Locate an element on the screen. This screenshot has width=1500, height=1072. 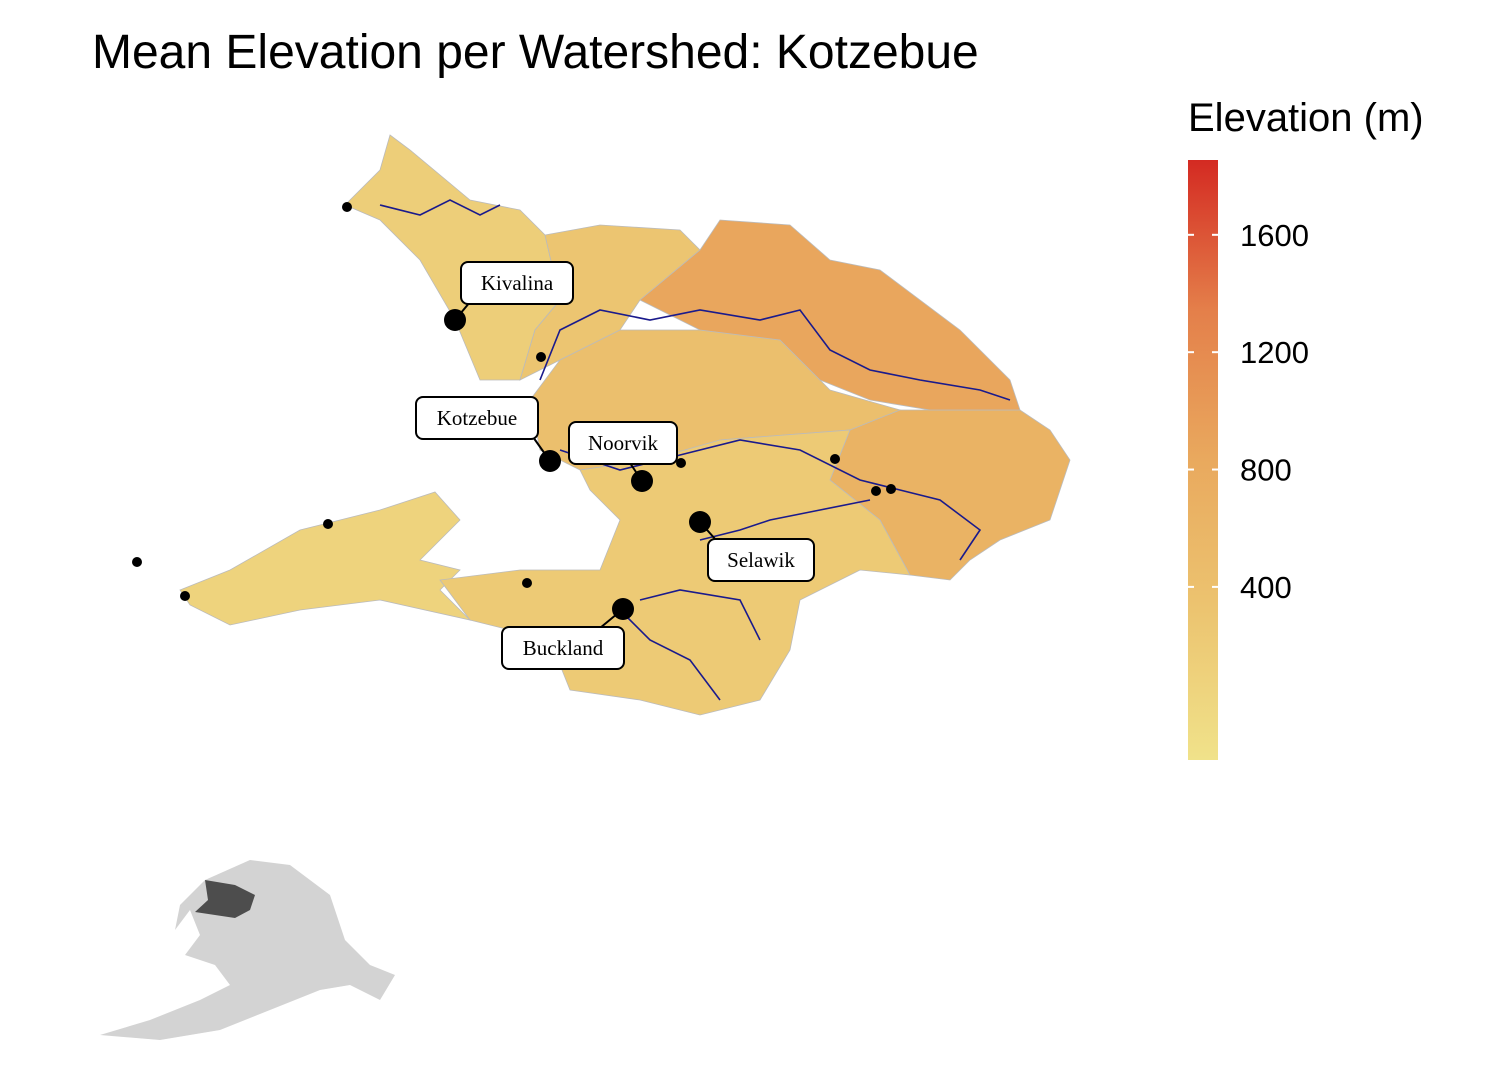
colorbar-tick-label: 400 is located at coordinates (1266, 587).